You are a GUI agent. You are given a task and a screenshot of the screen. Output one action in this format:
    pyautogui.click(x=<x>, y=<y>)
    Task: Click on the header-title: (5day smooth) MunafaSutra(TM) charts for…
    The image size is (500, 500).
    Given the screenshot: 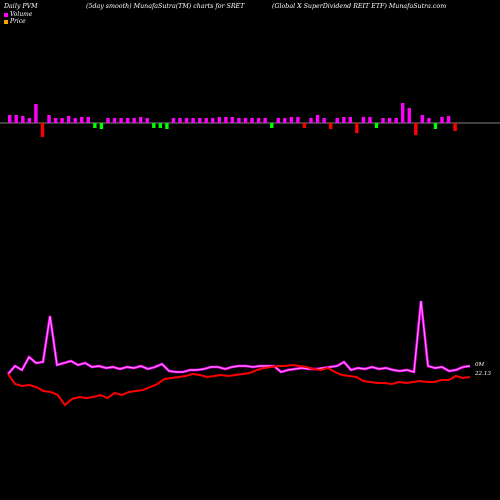 What is the action you would take?
    pyautogui.click(x=165, y=6)
    